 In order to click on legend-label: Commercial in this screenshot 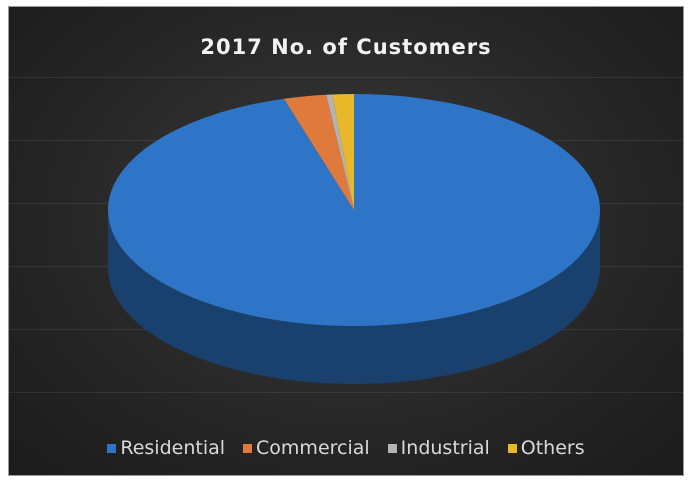, I will do `click(313, 448)`.